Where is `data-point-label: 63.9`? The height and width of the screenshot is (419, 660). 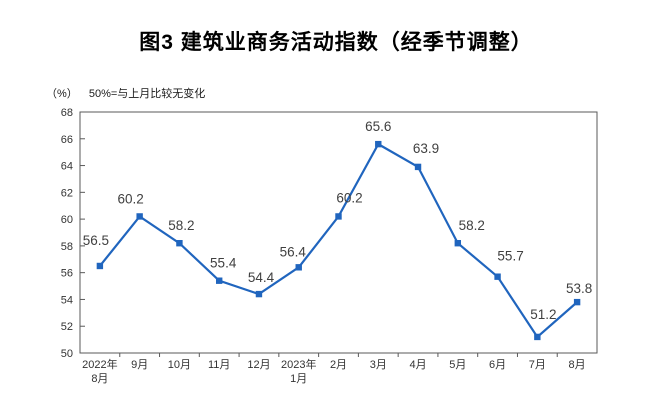
data-point-label: 63.9 is located at coordinates (426, 148).